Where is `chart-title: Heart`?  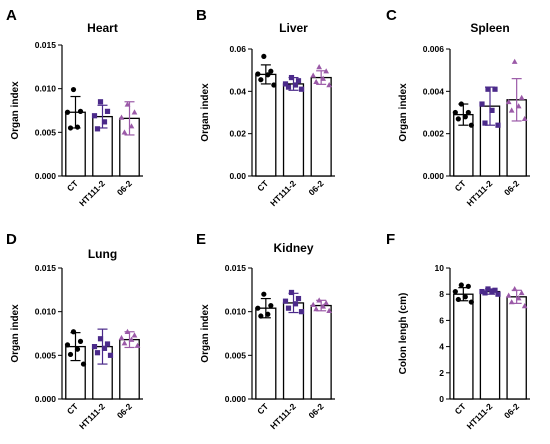 chart-title: Heart is located at coordinates (102, 28).